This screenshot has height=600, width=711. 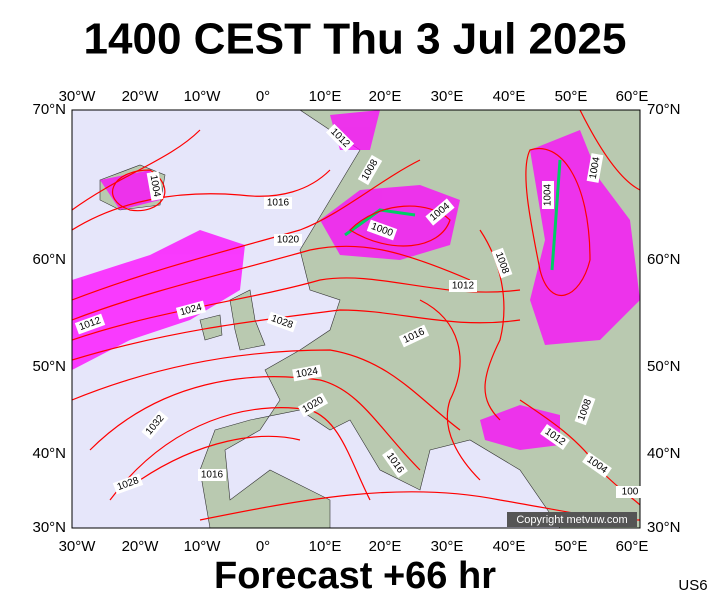 What do you see at coordinates (355, 39) in the screenshot?
I see `title: 1400 CEST Thu 3 Jul 2025` at bounding box center [355, 39].